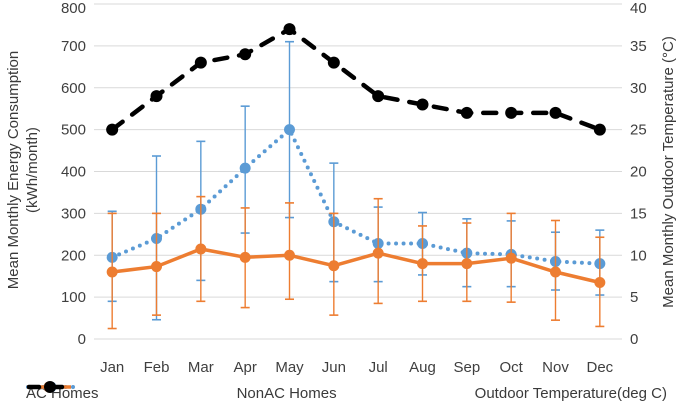 This screenshot has width=685, height=411. What do you see at coordinates (73, 46) in the screenshot?
I see `left-axis-tick-label: 700` at bounding box center [73, 46].